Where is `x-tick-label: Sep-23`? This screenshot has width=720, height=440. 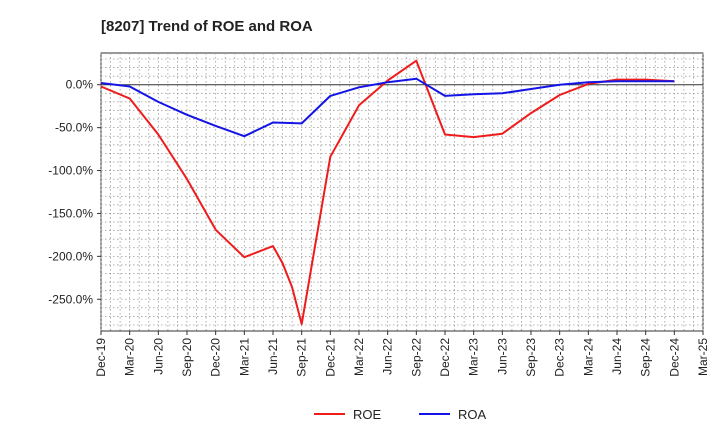 x-tick-label: Sep-23 is located at coordinates (531, 357).